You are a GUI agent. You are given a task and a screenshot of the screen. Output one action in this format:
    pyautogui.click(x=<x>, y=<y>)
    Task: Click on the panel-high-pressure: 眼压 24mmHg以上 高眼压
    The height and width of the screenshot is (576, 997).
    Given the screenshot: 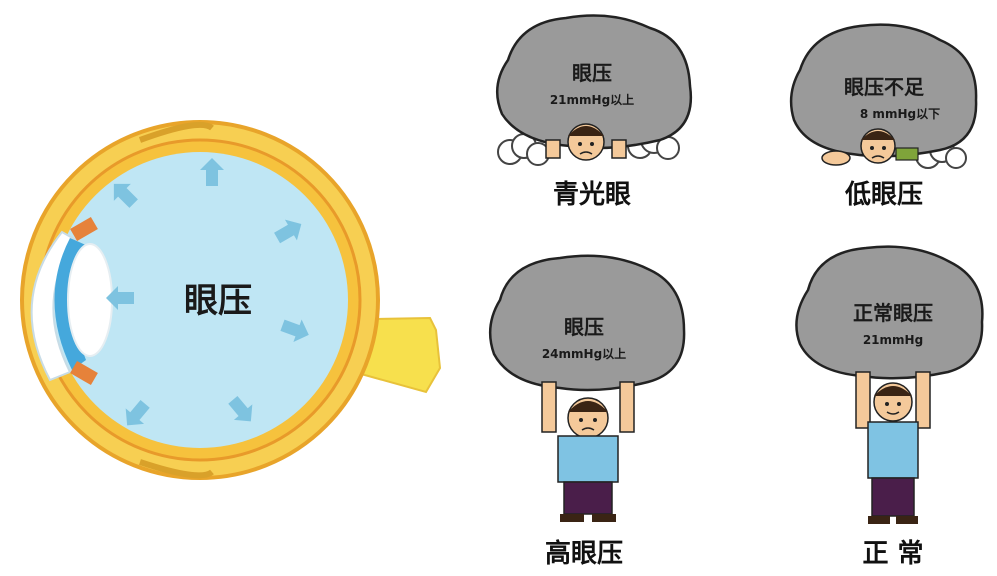 What is the action you would take?
    pyautogui.click(x=587, y=411)
    